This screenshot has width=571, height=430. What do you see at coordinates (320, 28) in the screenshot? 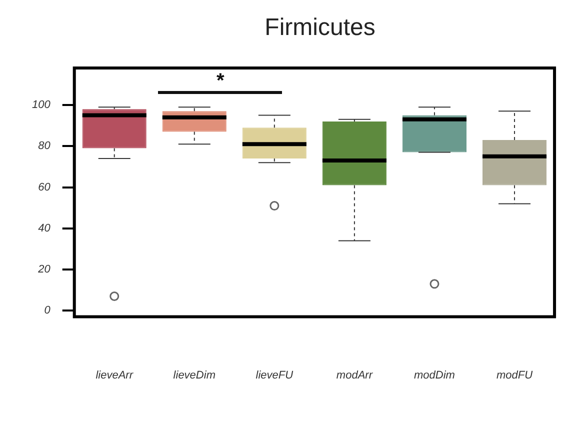
I see `chart-title: Firmicutes` at bounding box center [320, 28].